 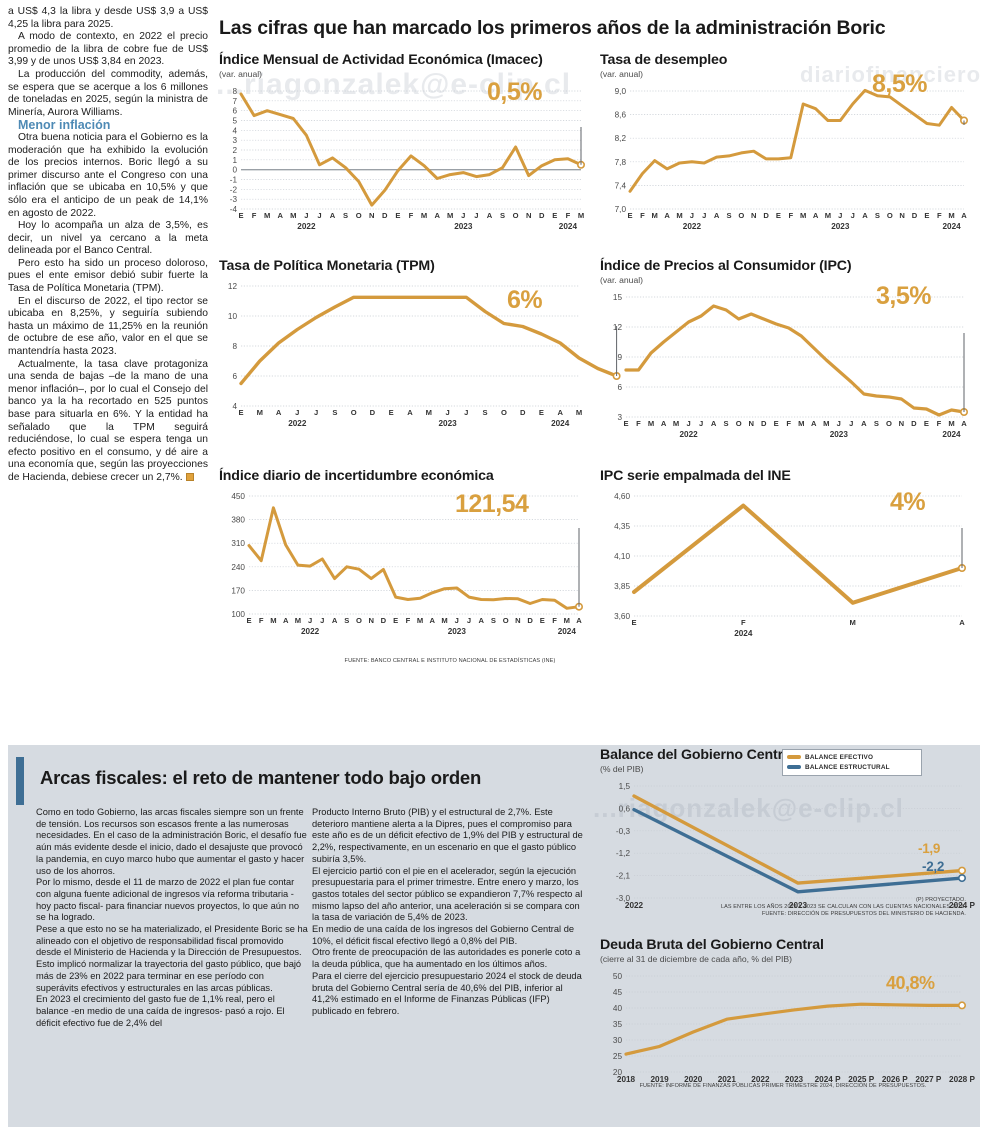 What do you see at coordinates (622, 526) in the screenshot?
I see `y-axis-tick-label: 4,35` at bounding box center [622, 526].